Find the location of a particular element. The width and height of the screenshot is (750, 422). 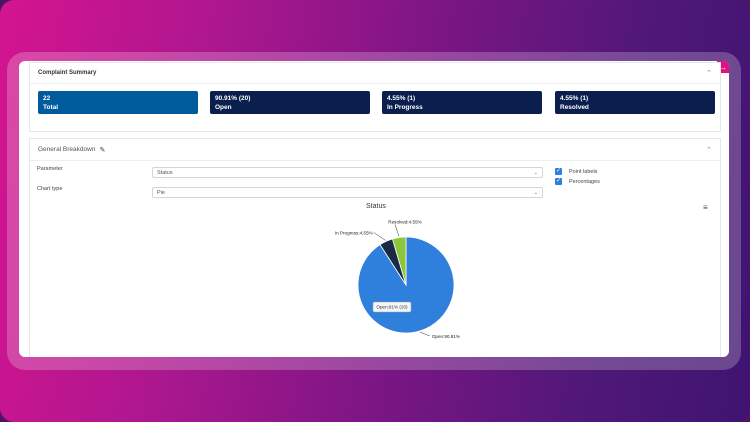

percentages-checkbox: ✓ is located at coordinates (558, 181).